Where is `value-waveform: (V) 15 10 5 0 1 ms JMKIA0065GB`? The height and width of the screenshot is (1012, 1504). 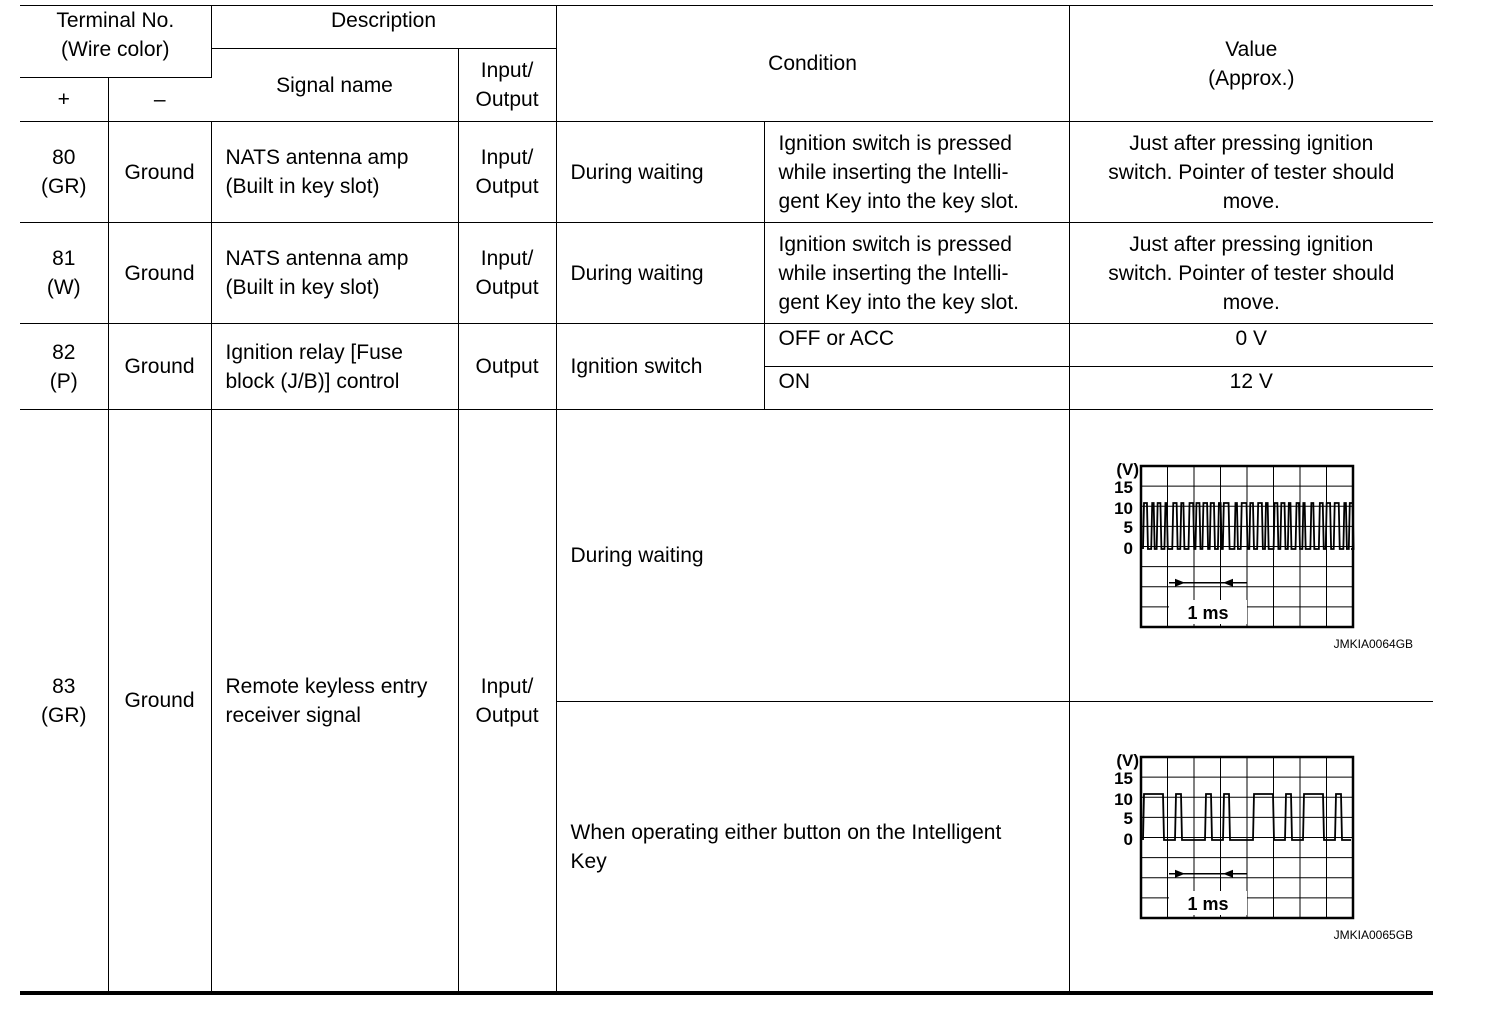 value-waveform: (V) 15 10 5 0 1 ms JMKIA0065GB is located at coordinates (1251, 846).